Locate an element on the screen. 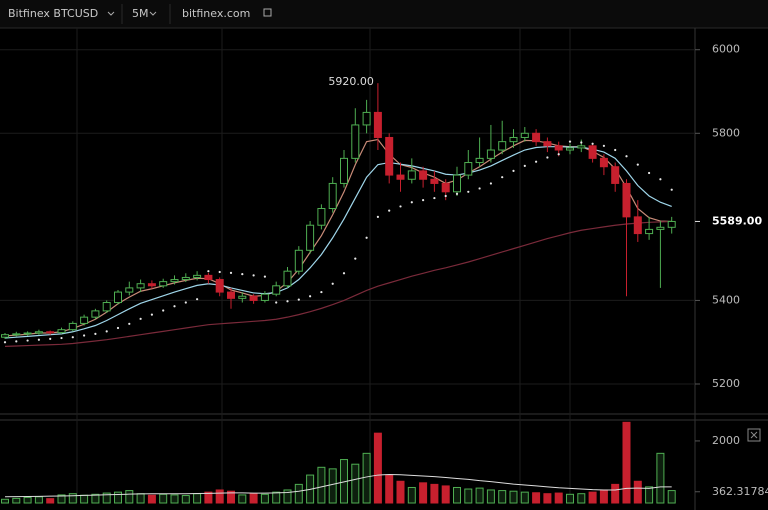 The image size is (768, 510). site-link: bitfinex.com is located at coordinates (216, 13).